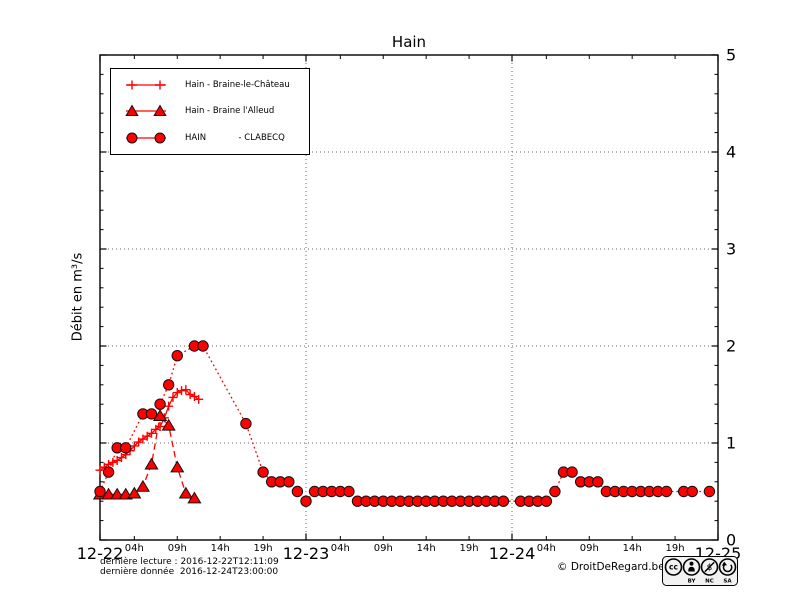  I want to click on non-commercial-icon: $, so click(709, 567).